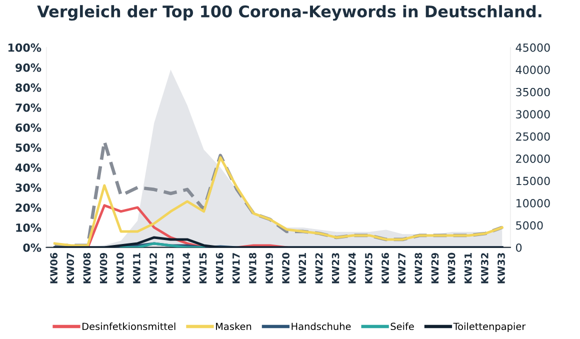 The height and width of the screenshot is (339, 580). What do you see at coordinates (402, 268) in the screenshot?
I see `x-tick-label: KW27` at bounding box center [402, 268].